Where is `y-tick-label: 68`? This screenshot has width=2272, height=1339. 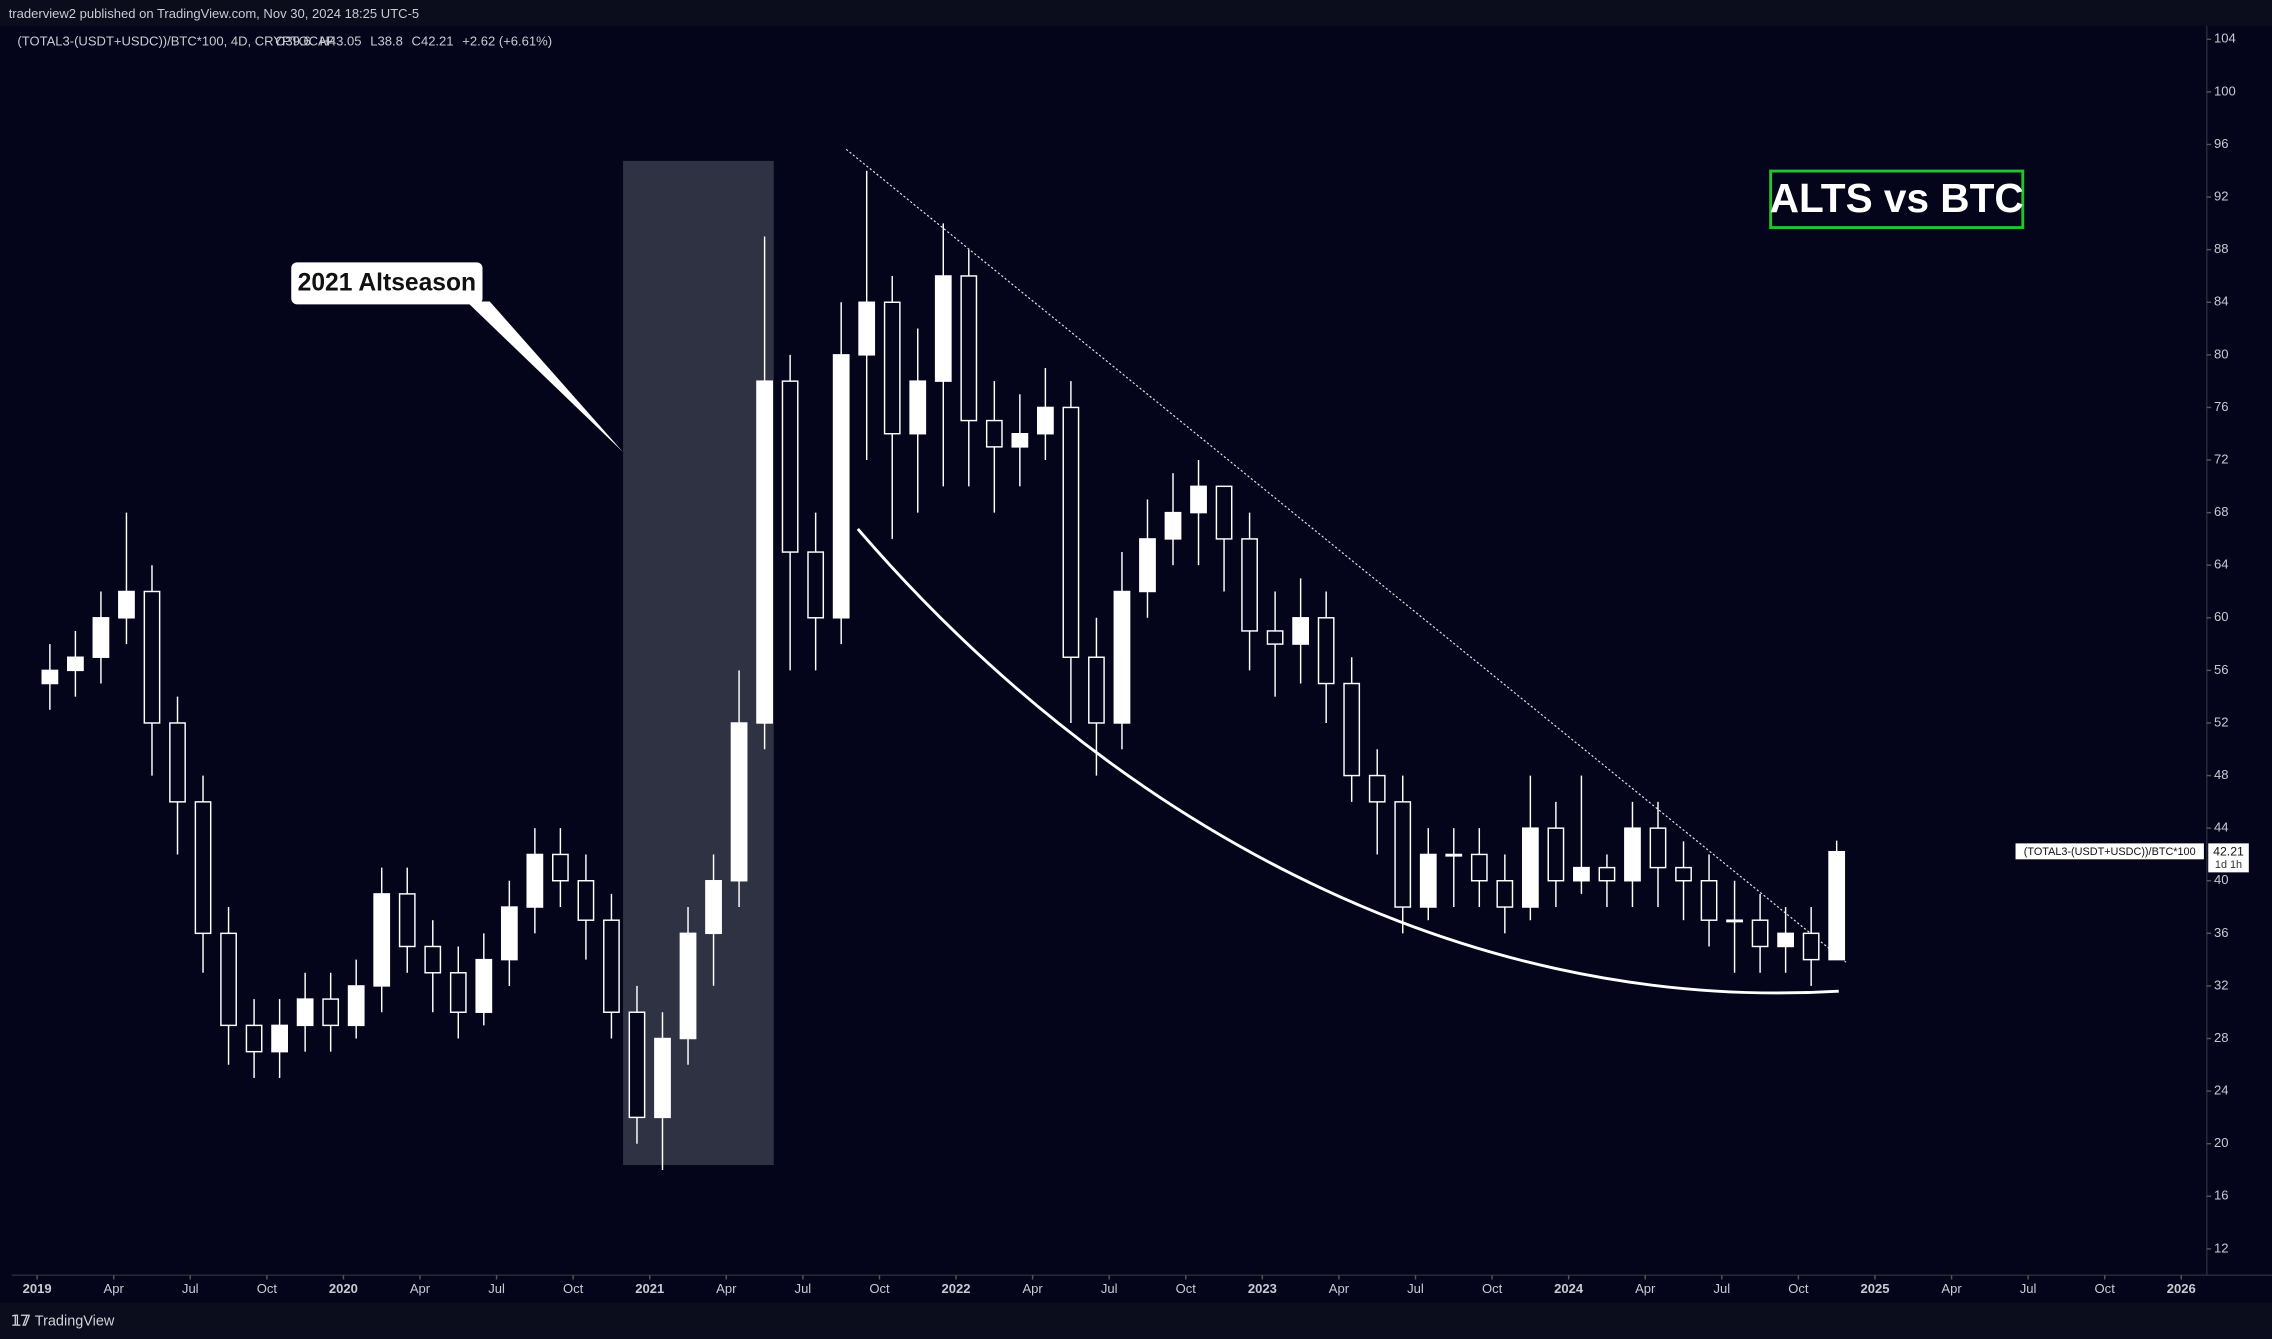
y-tick-label: 68 is located at coordinates (2221, 511).